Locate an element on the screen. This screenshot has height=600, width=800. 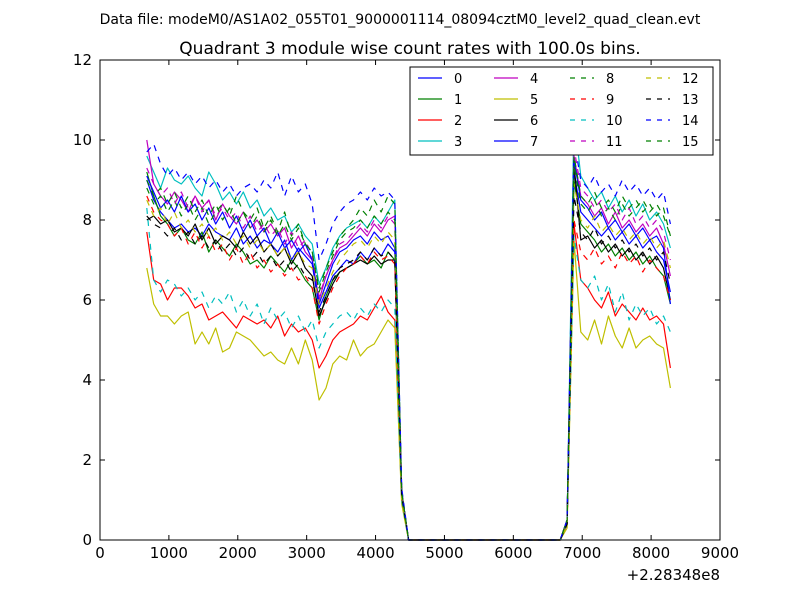
x-tick-label: 2000 is located at coordinates (238, 553).